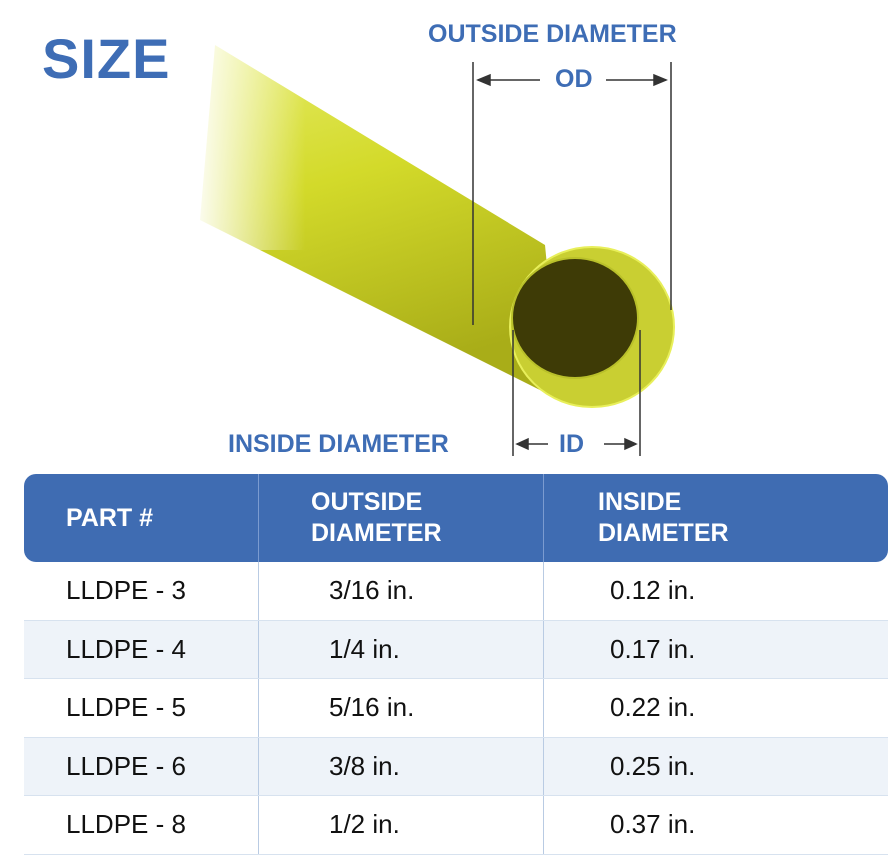  I want to click on id-arrowhead-left, so click(522, 444).